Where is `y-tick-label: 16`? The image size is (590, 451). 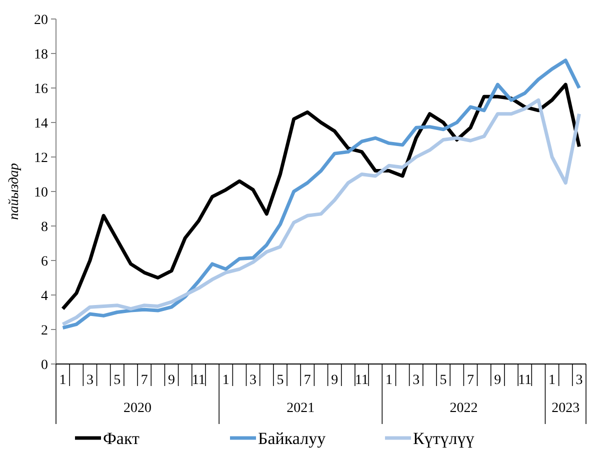 y-tick-label: 16 is located at coordinates (41, 89).